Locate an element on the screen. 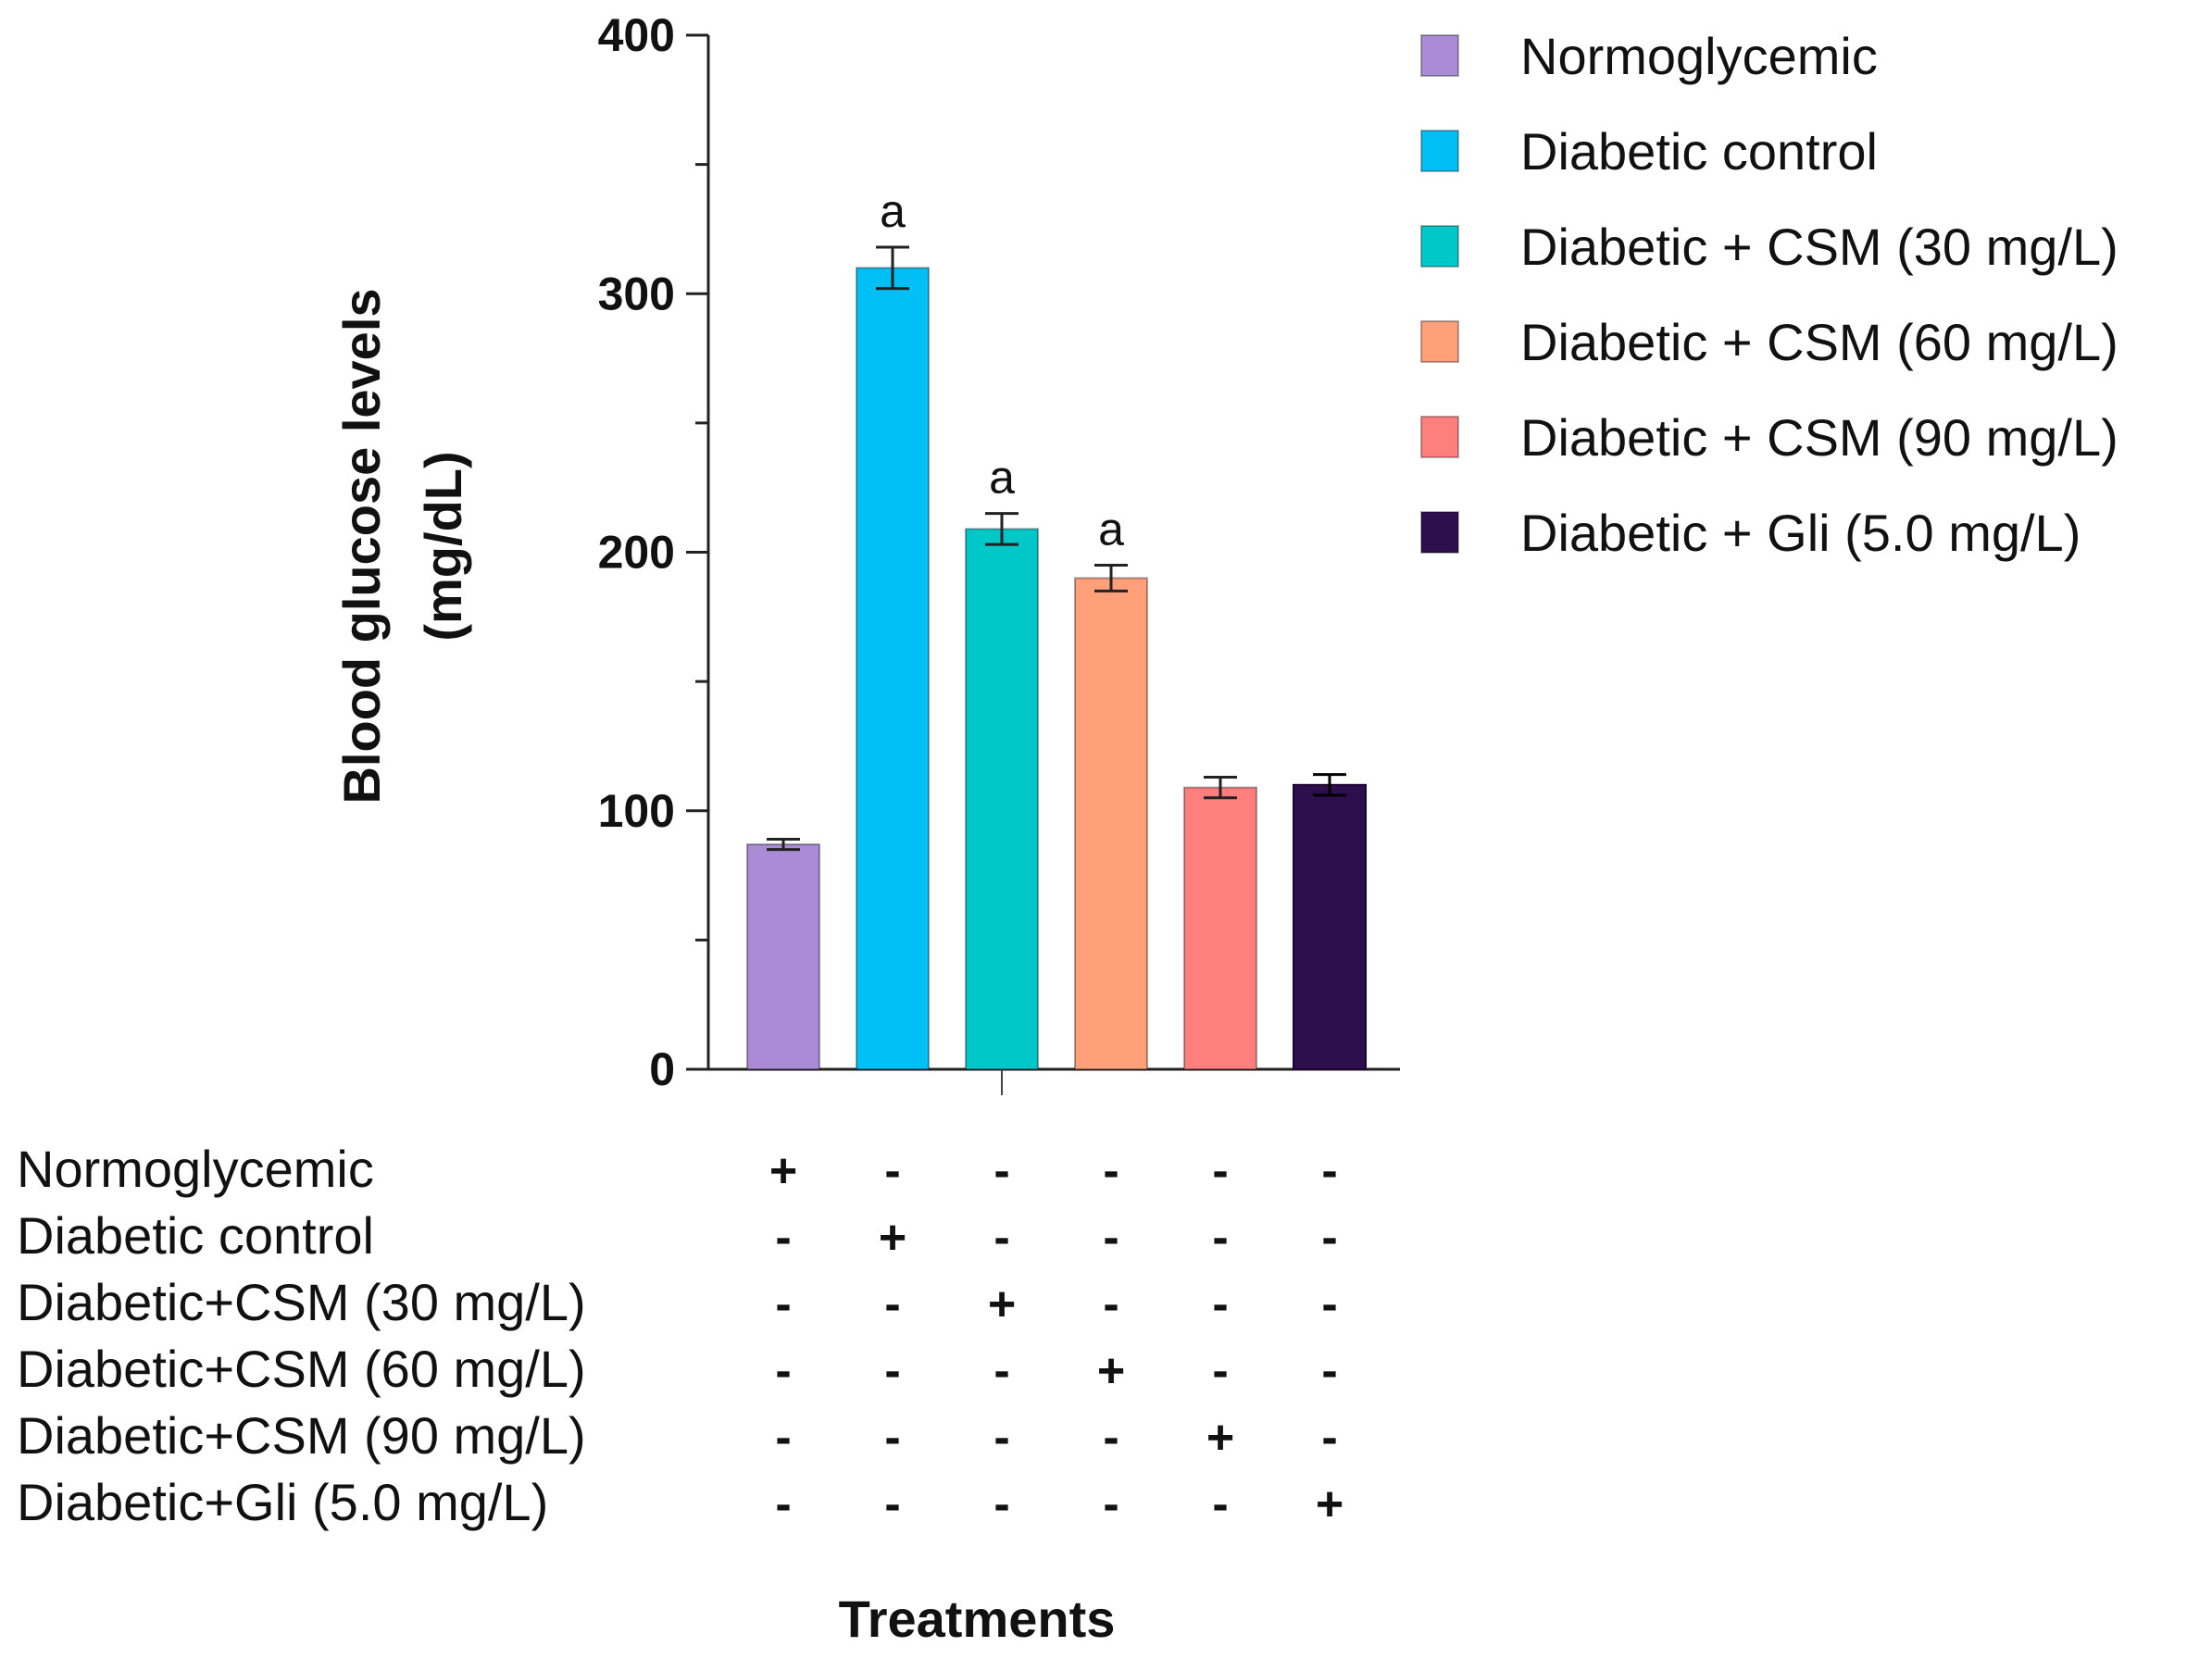  x-axis-title: Treatments is located at coordinates (977, 1619).